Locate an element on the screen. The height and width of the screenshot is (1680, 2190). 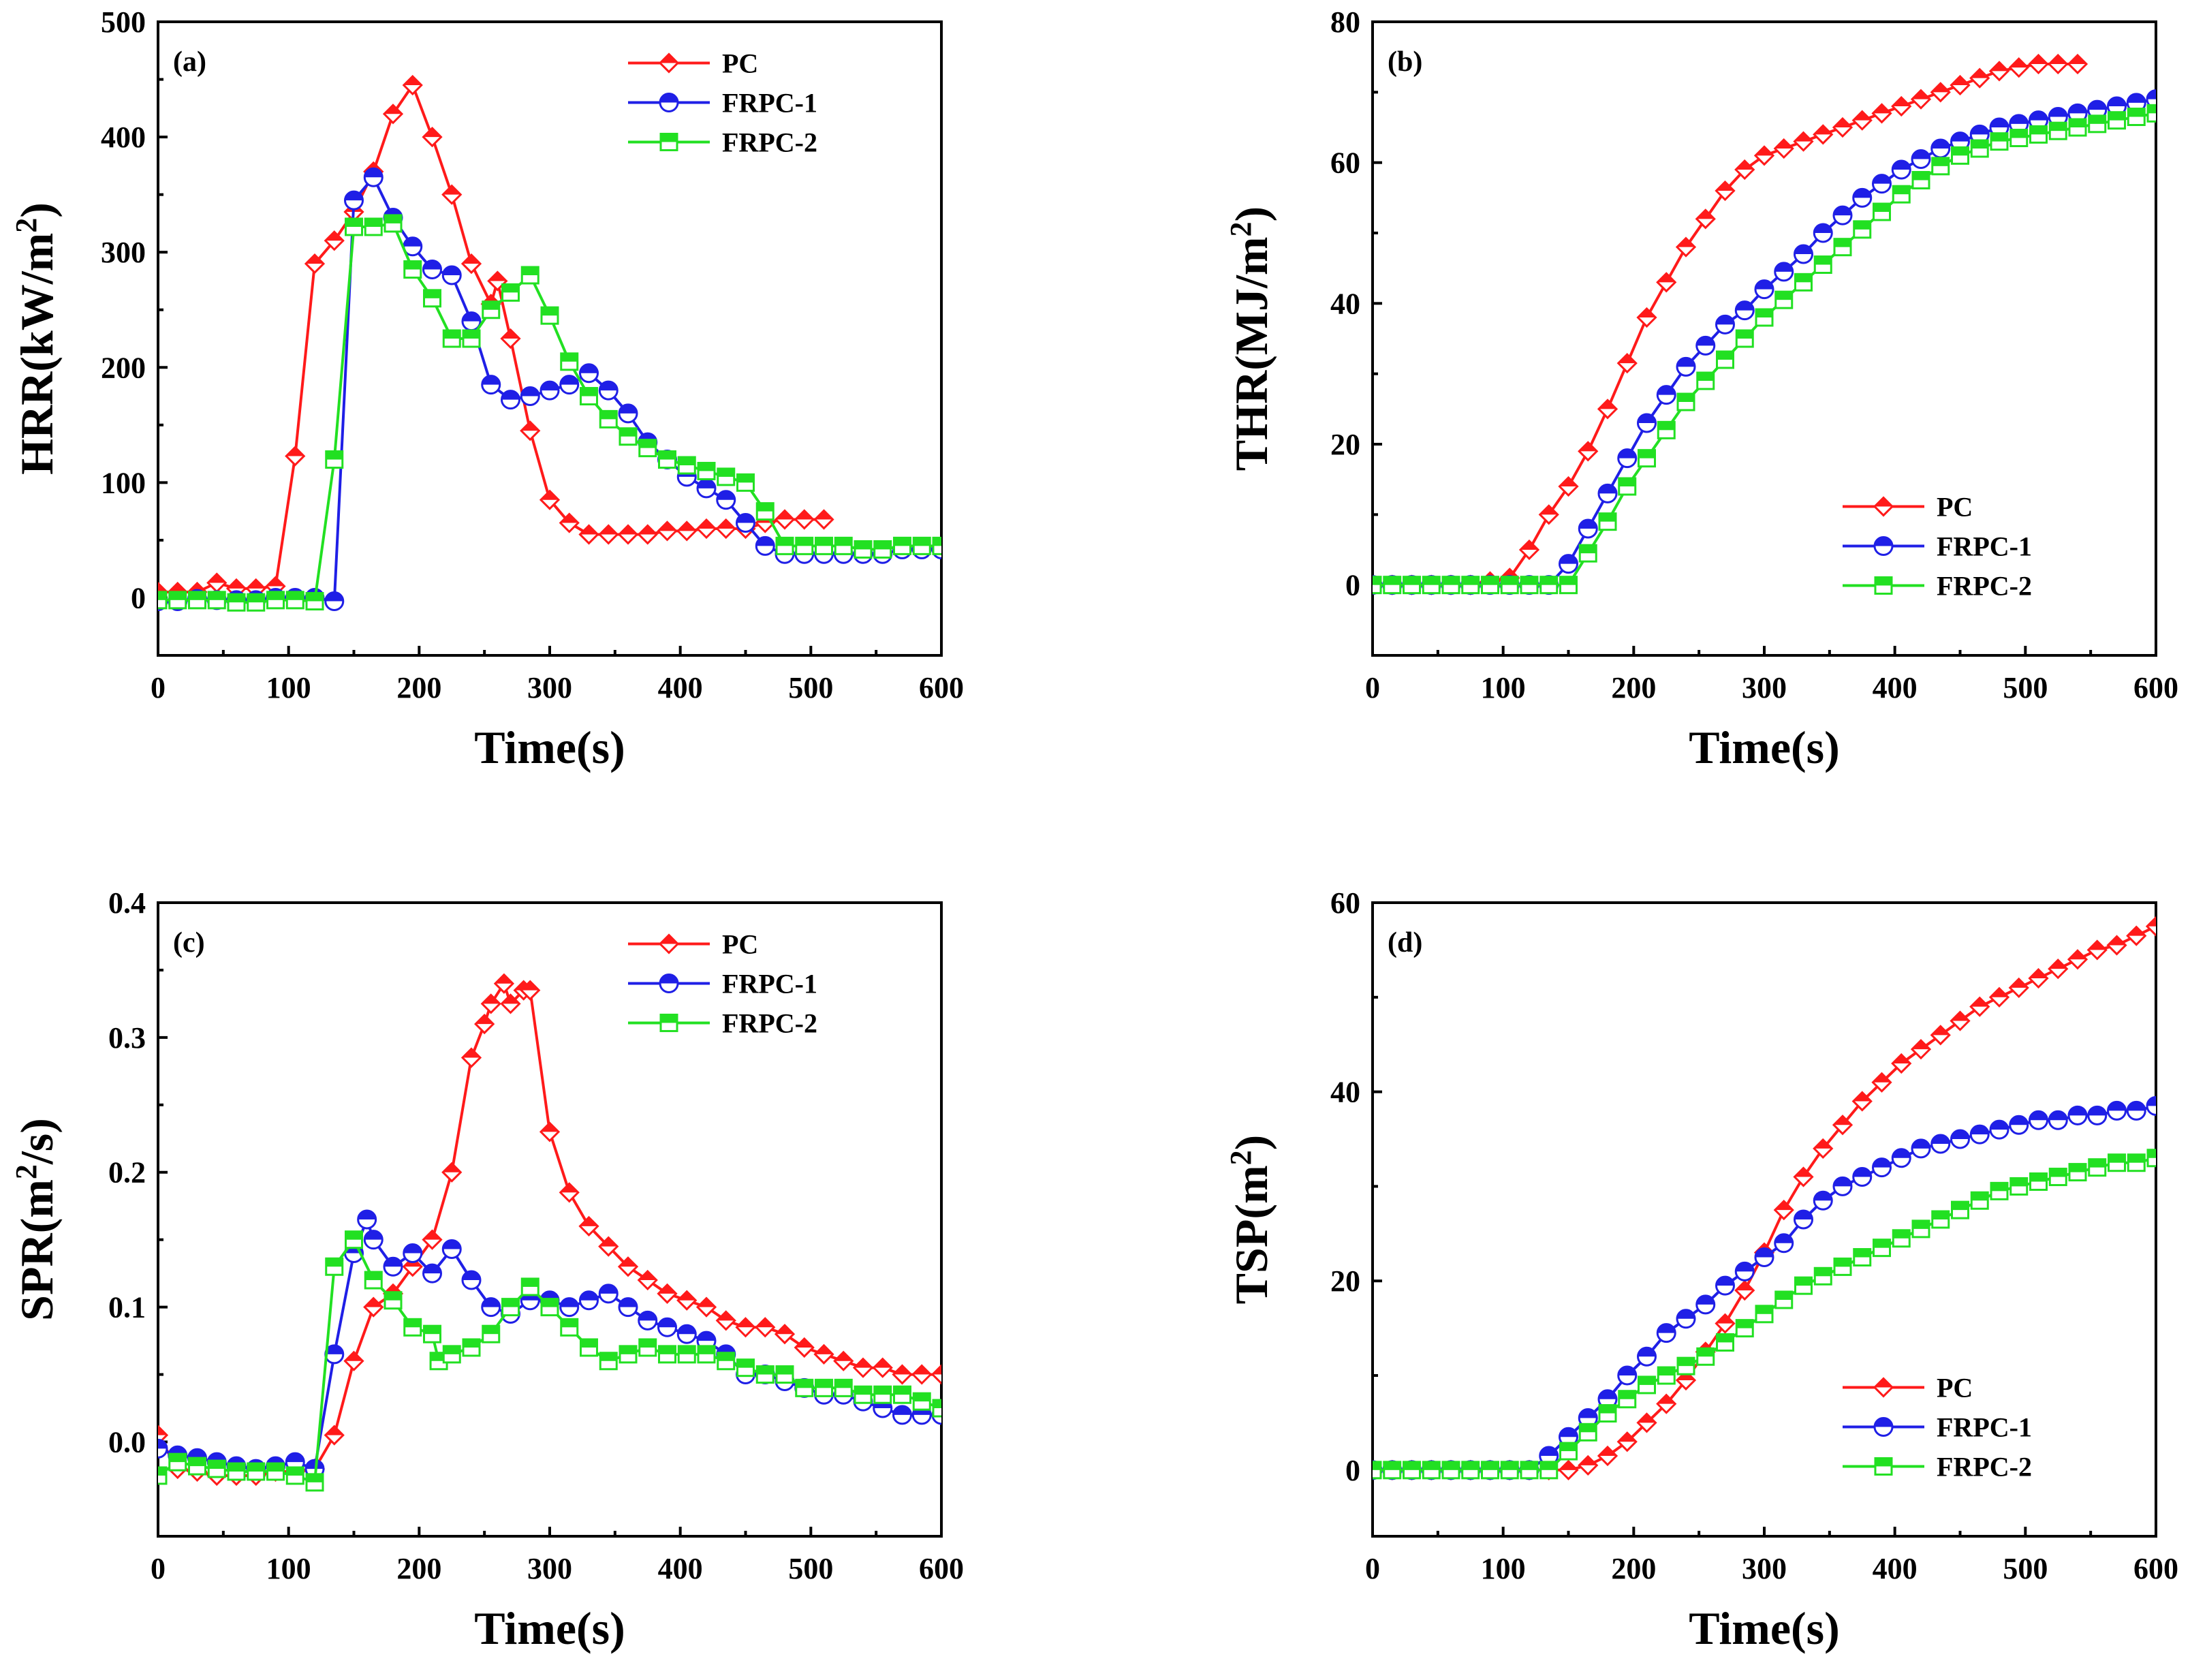
legend-label: FRPC-1 is located at coordinates (769, 102).